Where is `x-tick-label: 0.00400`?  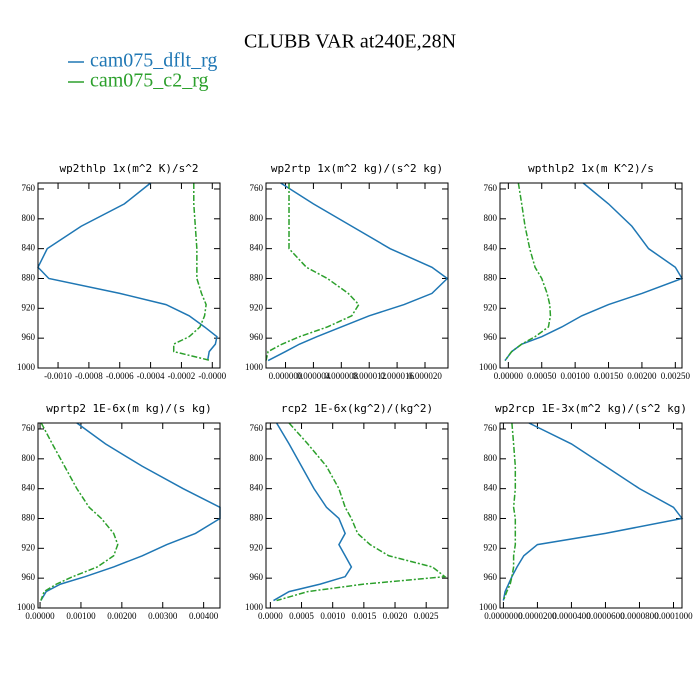 x-tick-label: 0.00400 is located at coordinates (204, 616).